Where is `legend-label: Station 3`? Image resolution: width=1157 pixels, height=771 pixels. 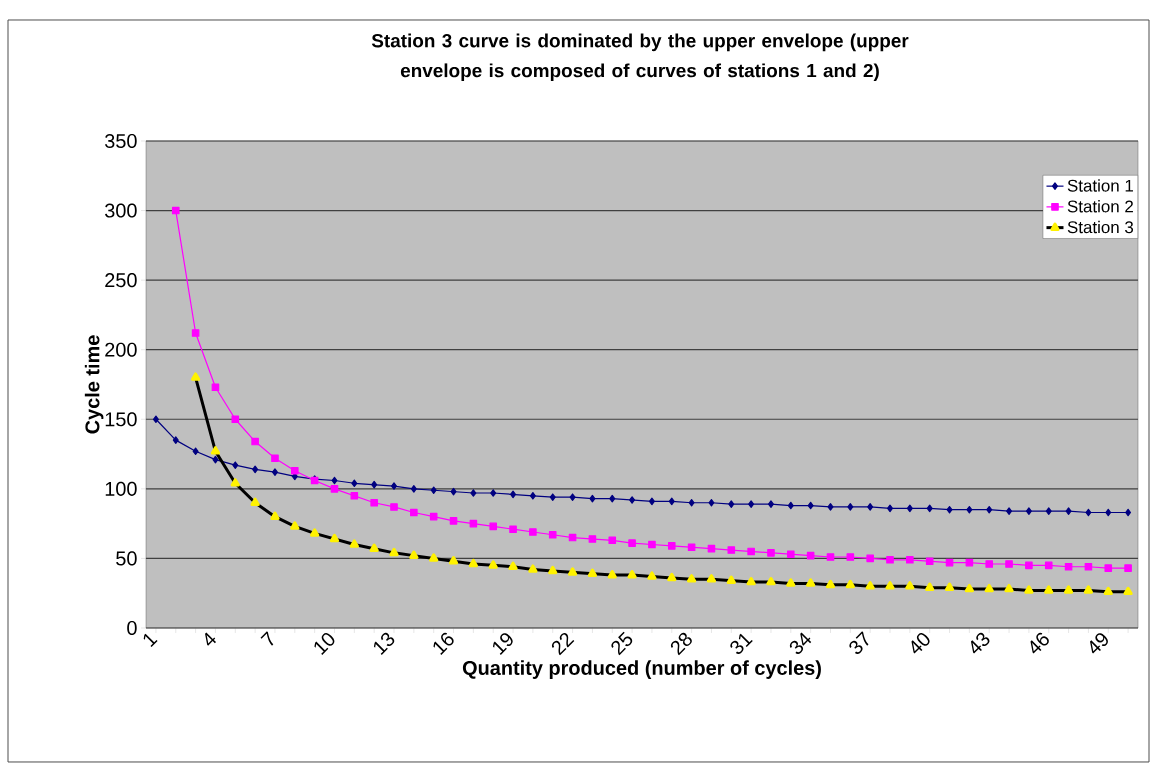 legend-label: Station 3 is located at coordinates (1100, 227).